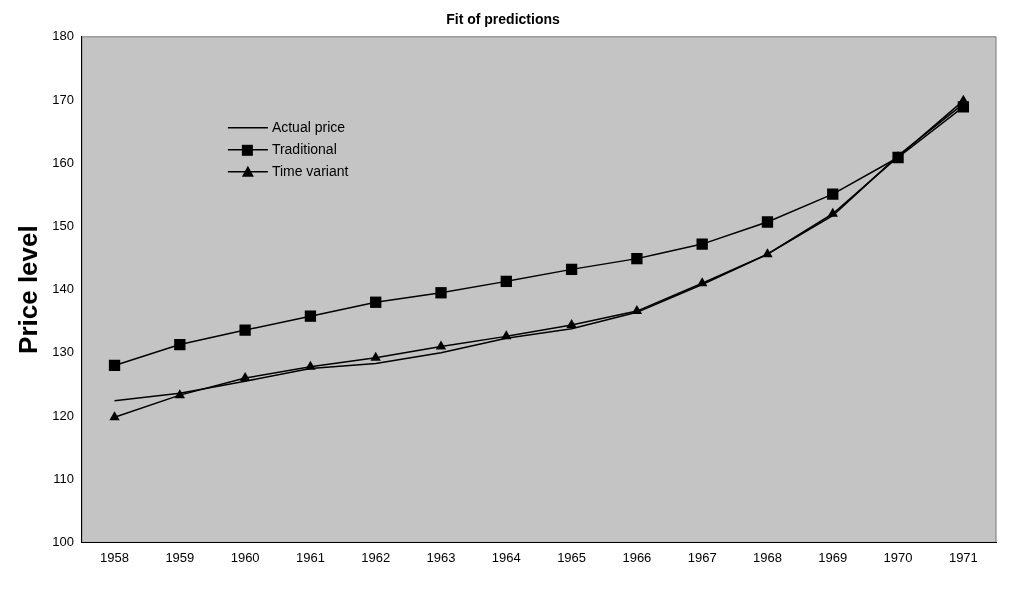 The image size is (1036, 599). I want to click on y-tick-label: 120, so click(63, 415).